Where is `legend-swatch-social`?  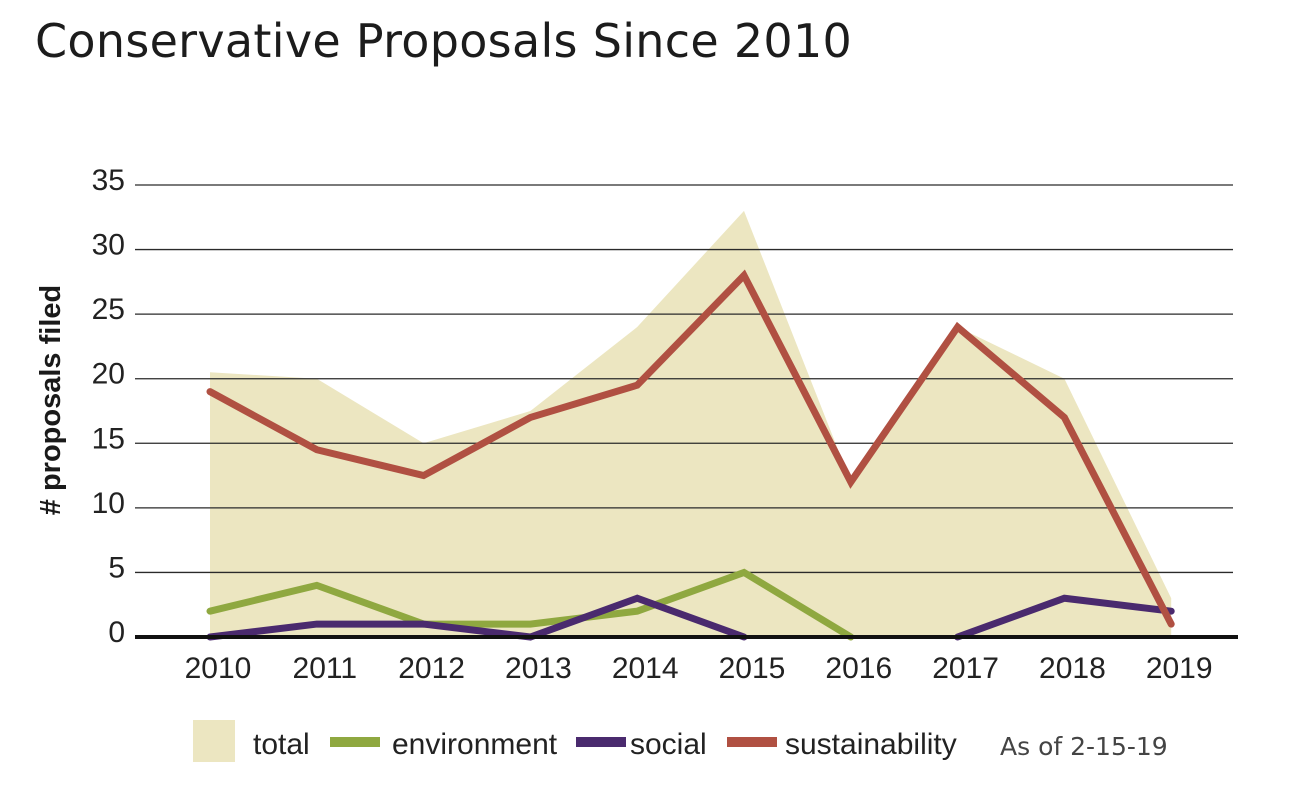 legend-swatch-social is located at coordinates (601, 742).